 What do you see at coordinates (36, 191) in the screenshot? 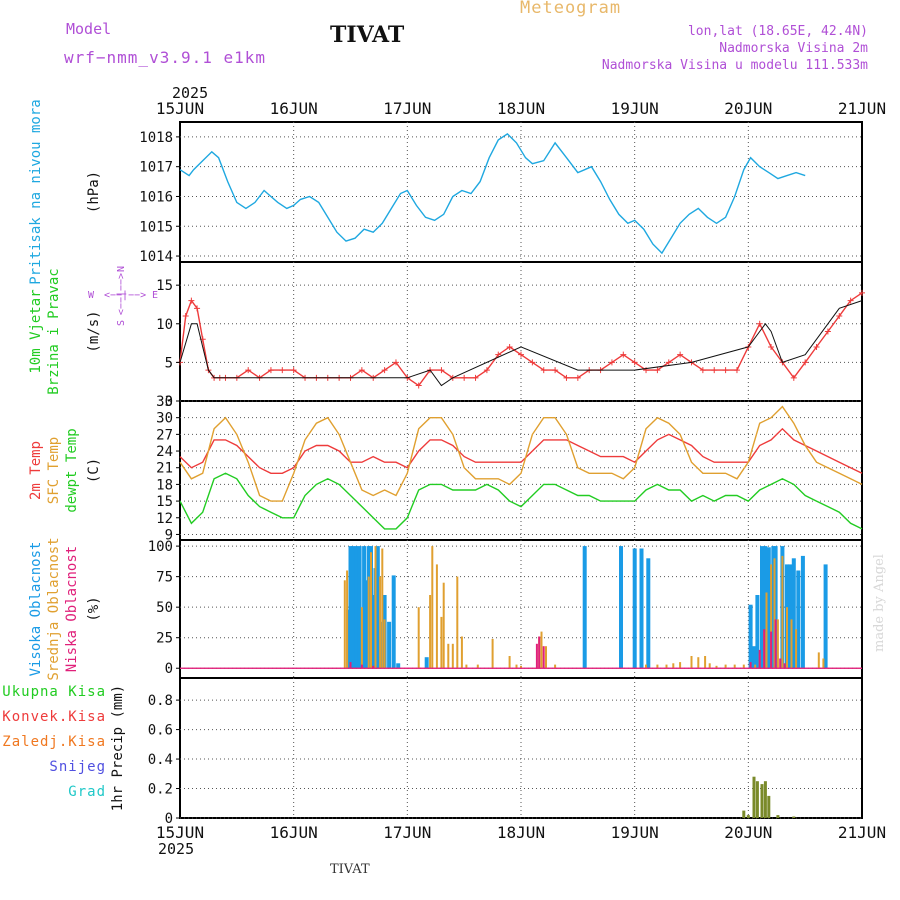
I see `pressure-y-label: Pritisak na nivou mora` at bounding box center [36, 191].